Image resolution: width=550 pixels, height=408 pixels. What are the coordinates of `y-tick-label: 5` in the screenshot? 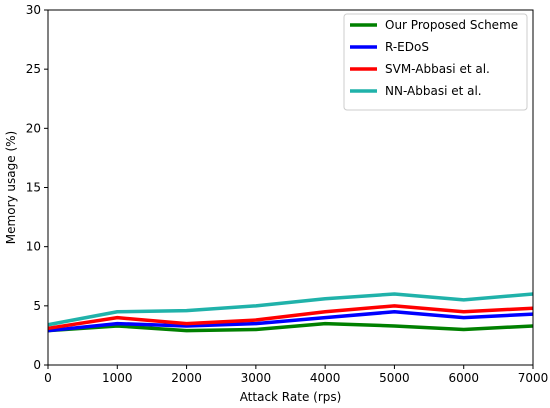 It's located at (37, 306).